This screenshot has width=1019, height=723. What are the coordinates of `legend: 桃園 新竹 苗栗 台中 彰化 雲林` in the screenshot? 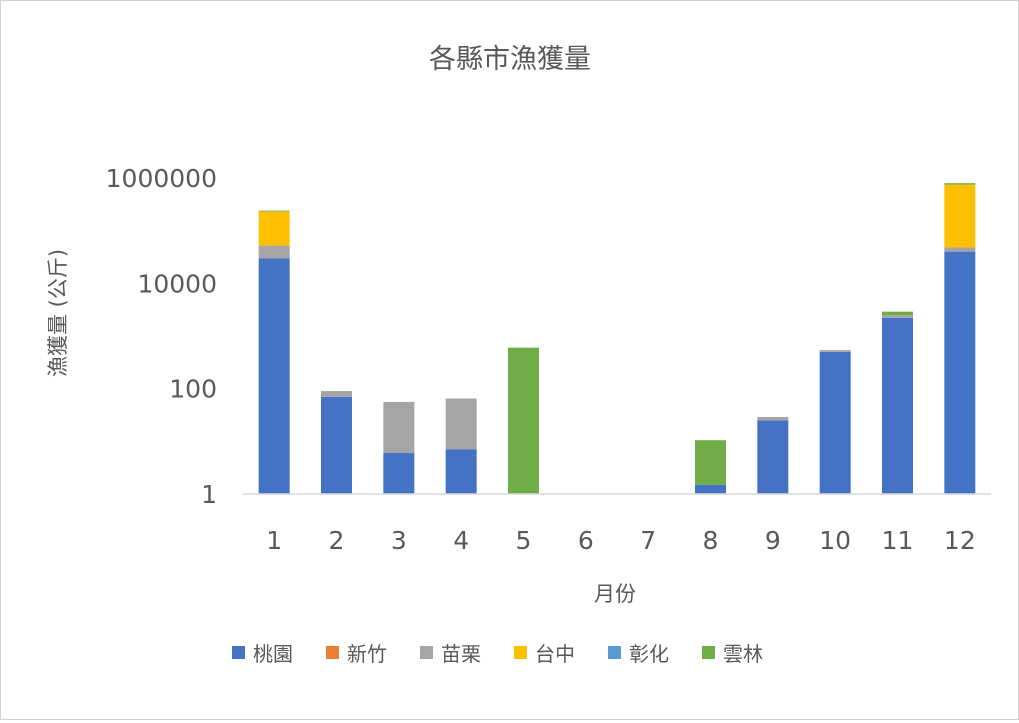 It's located at (497, 654).